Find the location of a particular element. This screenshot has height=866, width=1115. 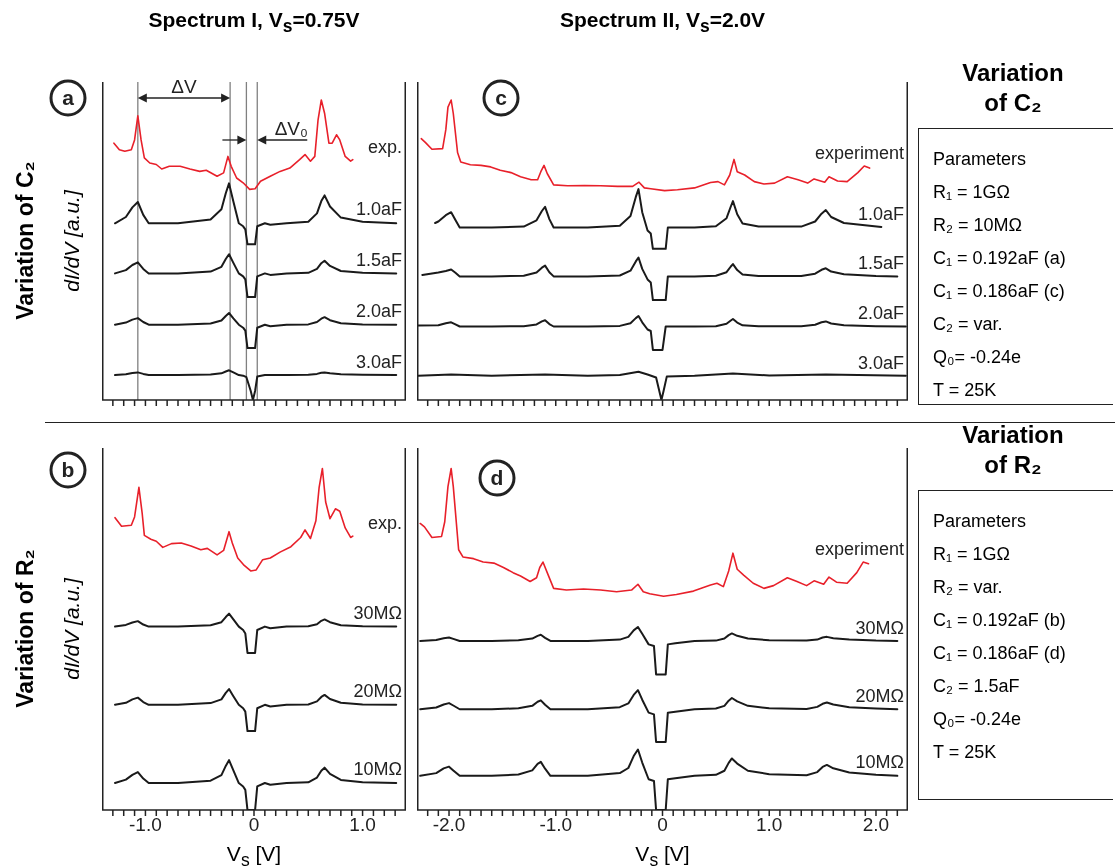

annotation: ΔV₀ is located at coordinates (291, 128).